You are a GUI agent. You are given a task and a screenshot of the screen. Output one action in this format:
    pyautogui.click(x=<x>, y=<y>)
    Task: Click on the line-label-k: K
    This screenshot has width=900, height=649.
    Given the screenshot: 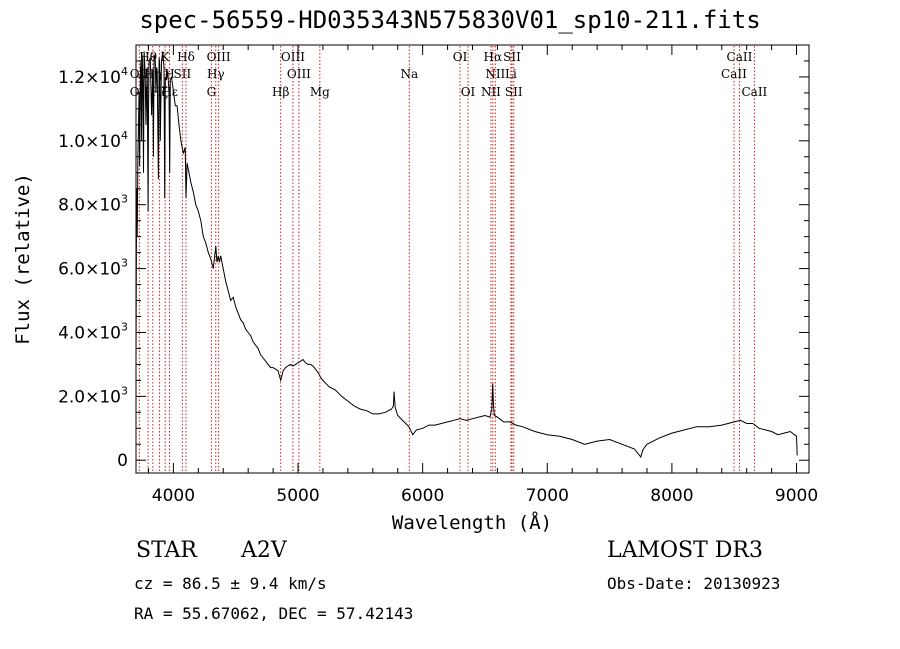 What is the action you would take?
    pyautogui.click(x=166, y=57)
    